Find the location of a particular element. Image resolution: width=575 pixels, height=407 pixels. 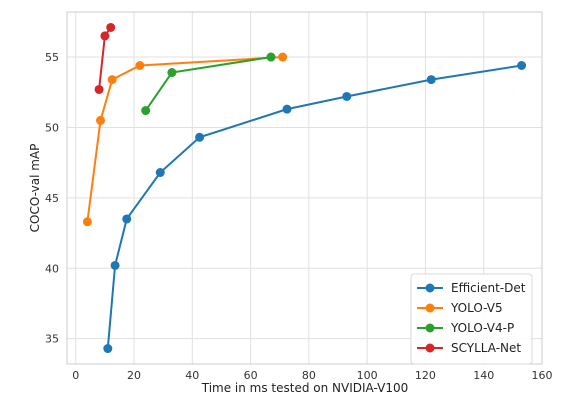

legend-item-yolo-v5: YOLO-V5 is located at coordinates (460, 308).